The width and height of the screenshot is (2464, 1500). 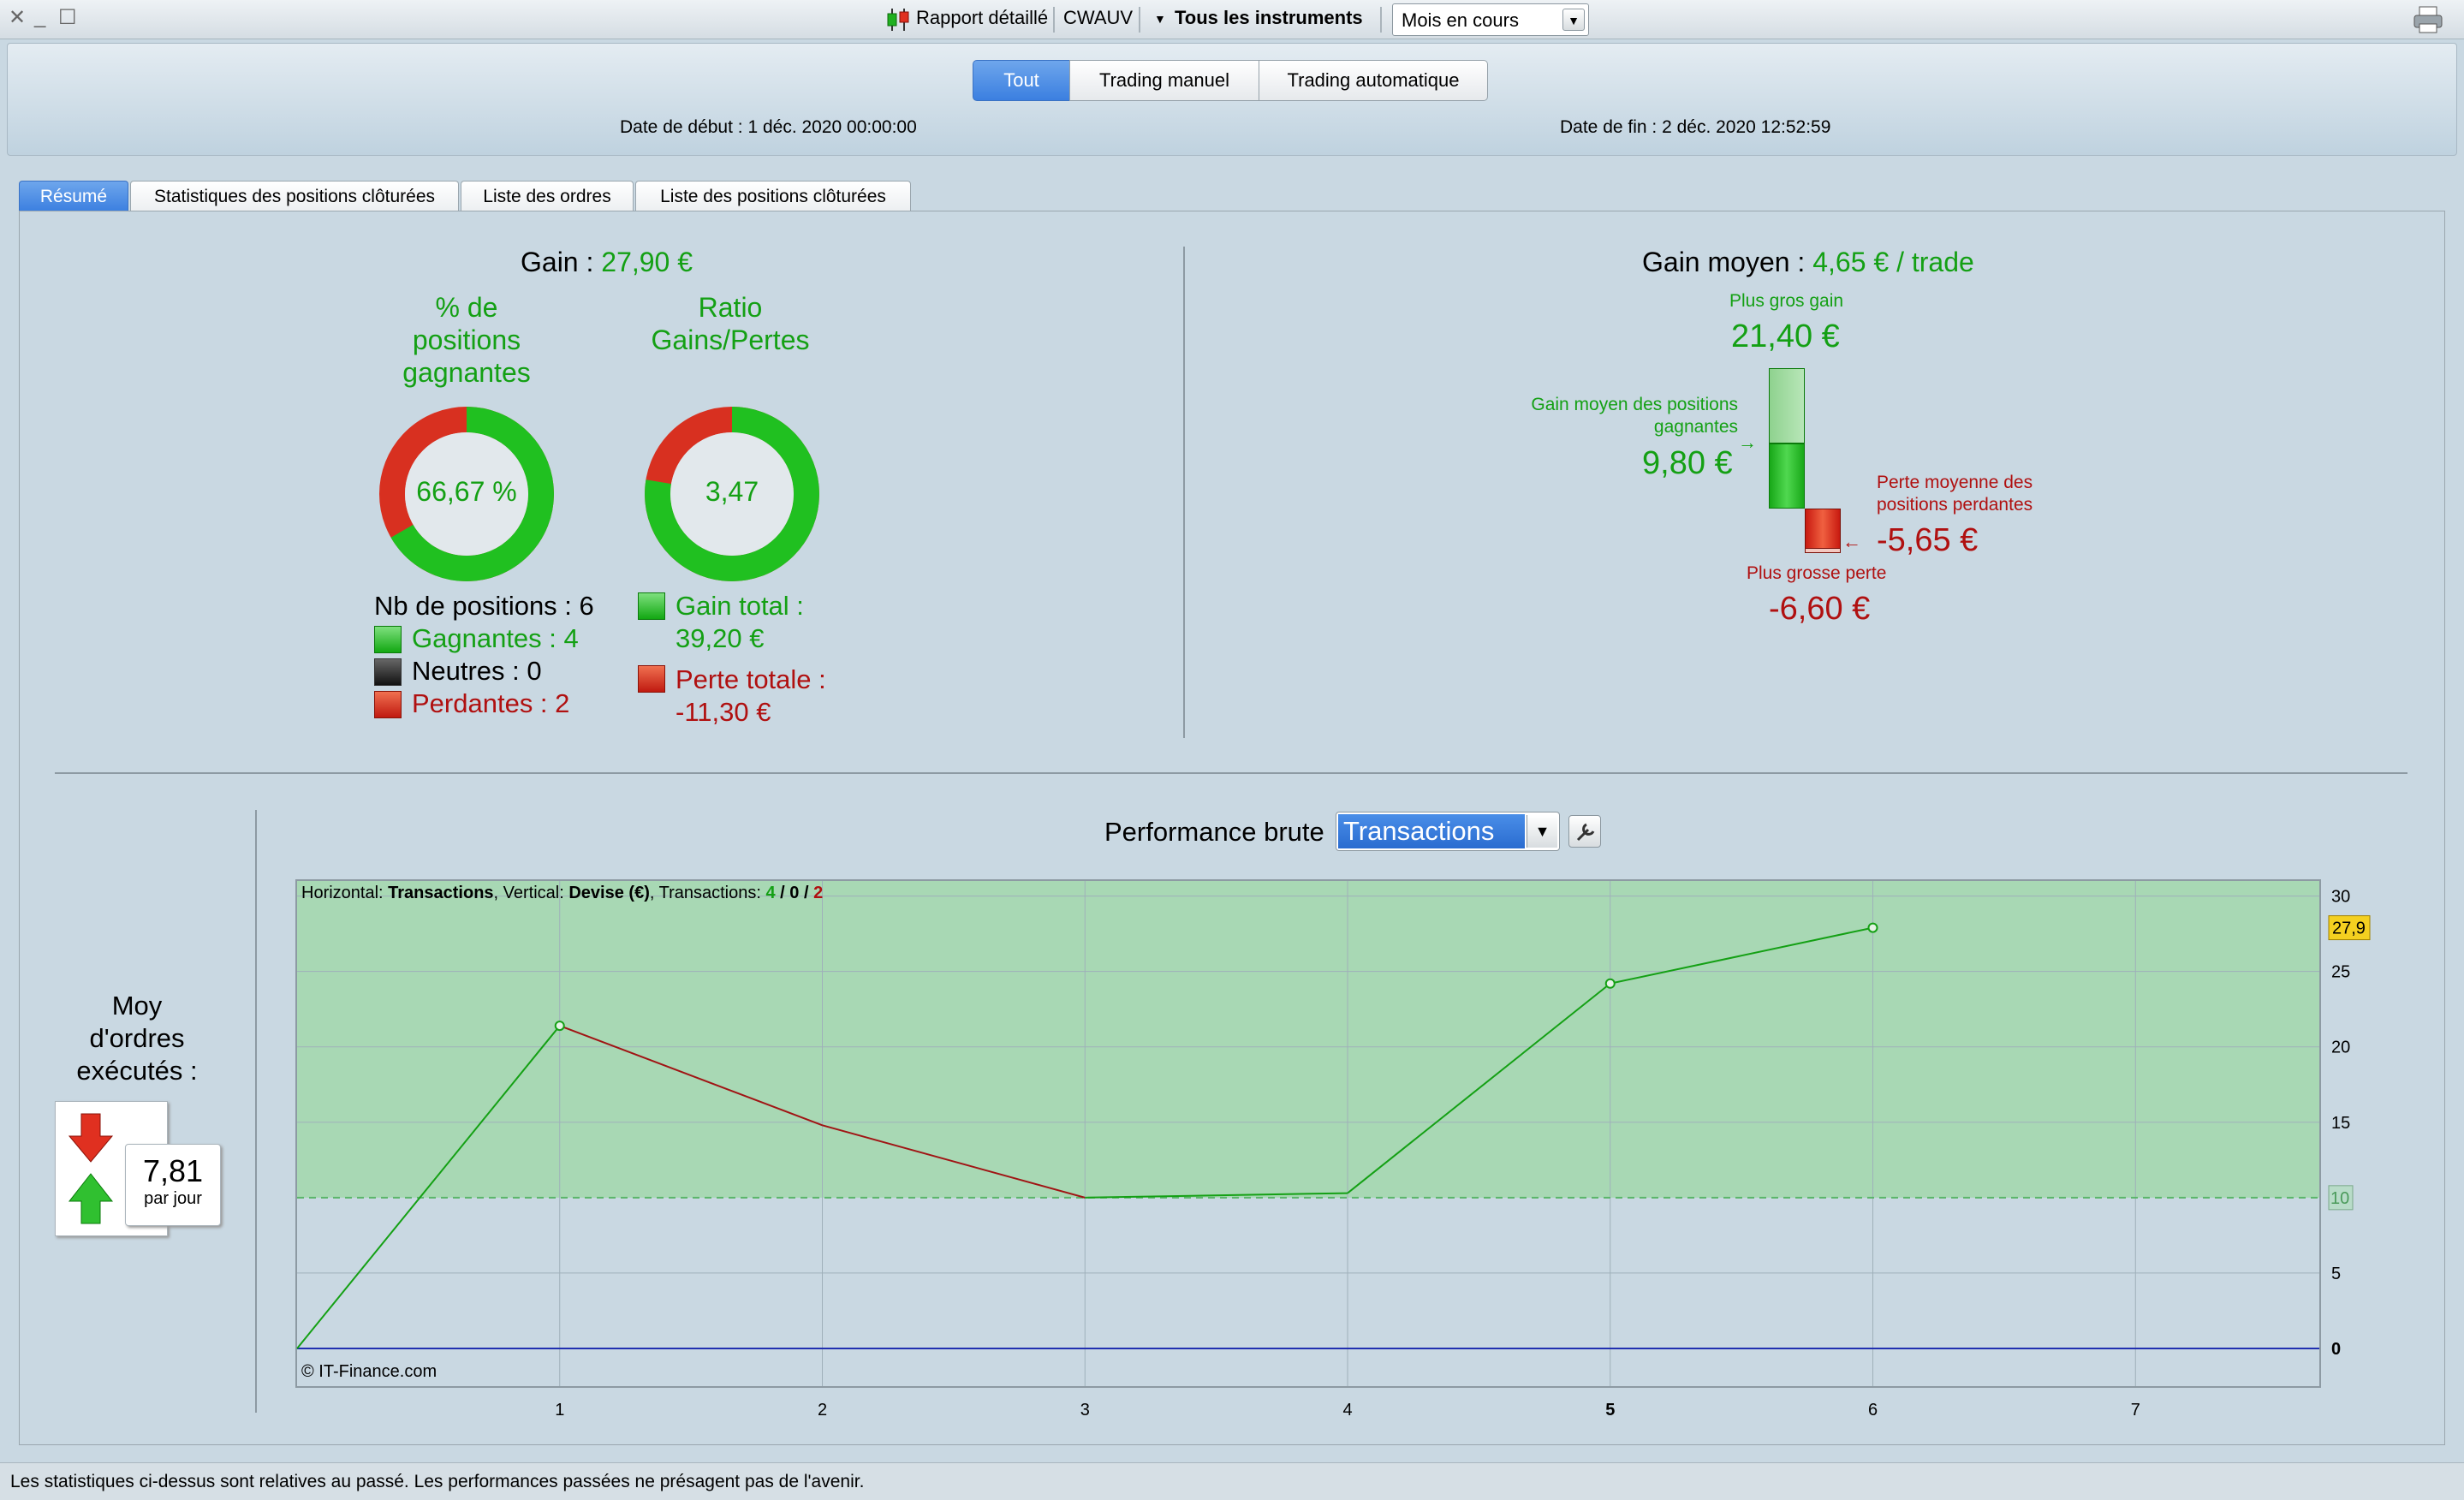 What do you see at coordinates (1955, 494) in the screenshot?
I see `average-losing-label: Perte moyenne des positions perdantes` at bounding box center [1955, 494].